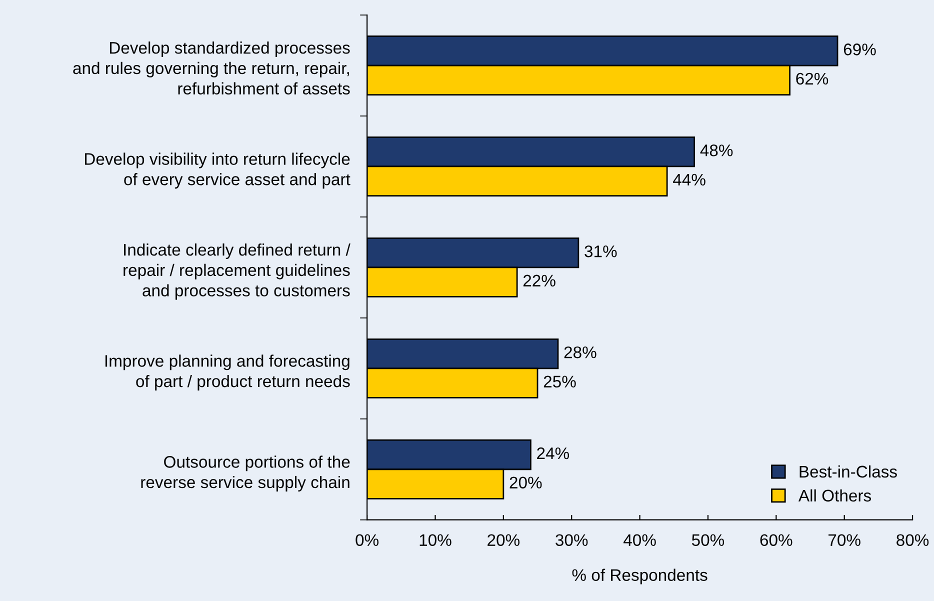  Describe the element at coordinates (860, 50) in the screenshot. I see `data-label: 69%` at that location.